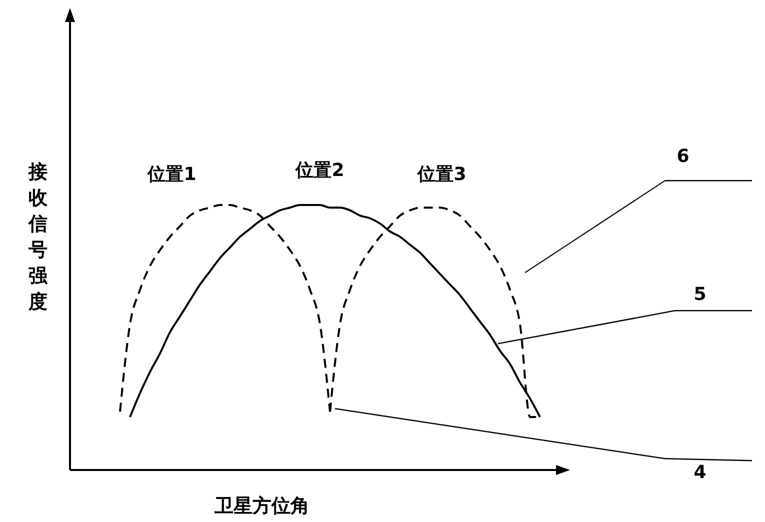 This screenshot has width=765, height=522. Describe the element at coordinates (262, 506) in the screenshot. I see `x-axis-title: 卫星方位角` at that location.